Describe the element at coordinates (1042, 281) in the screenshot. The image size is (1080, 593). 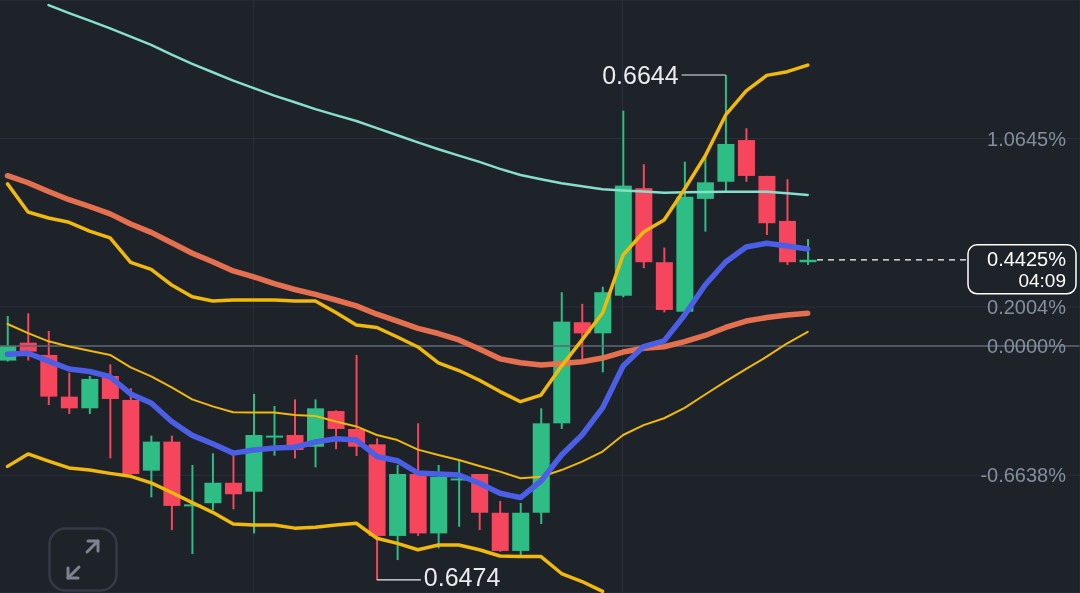
I see `text: 04:09` at that location.